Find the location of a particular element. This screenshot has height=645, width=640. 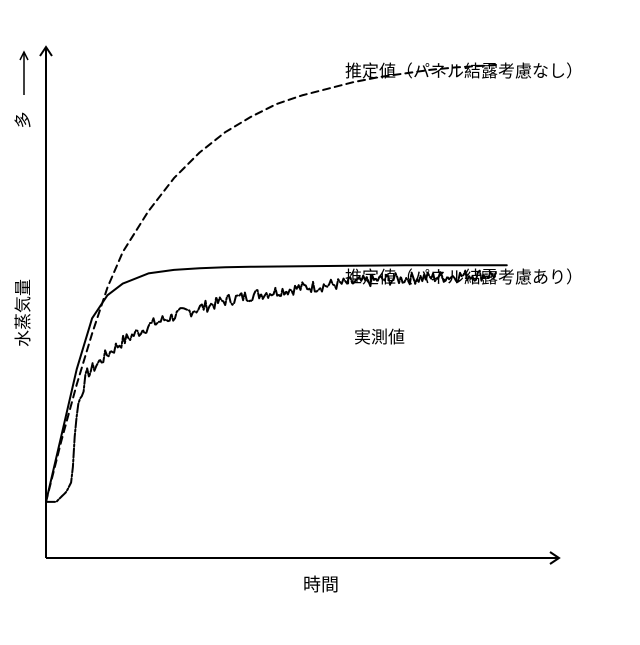

x-axis-label: 時間 is located at coordinates (321, 585).